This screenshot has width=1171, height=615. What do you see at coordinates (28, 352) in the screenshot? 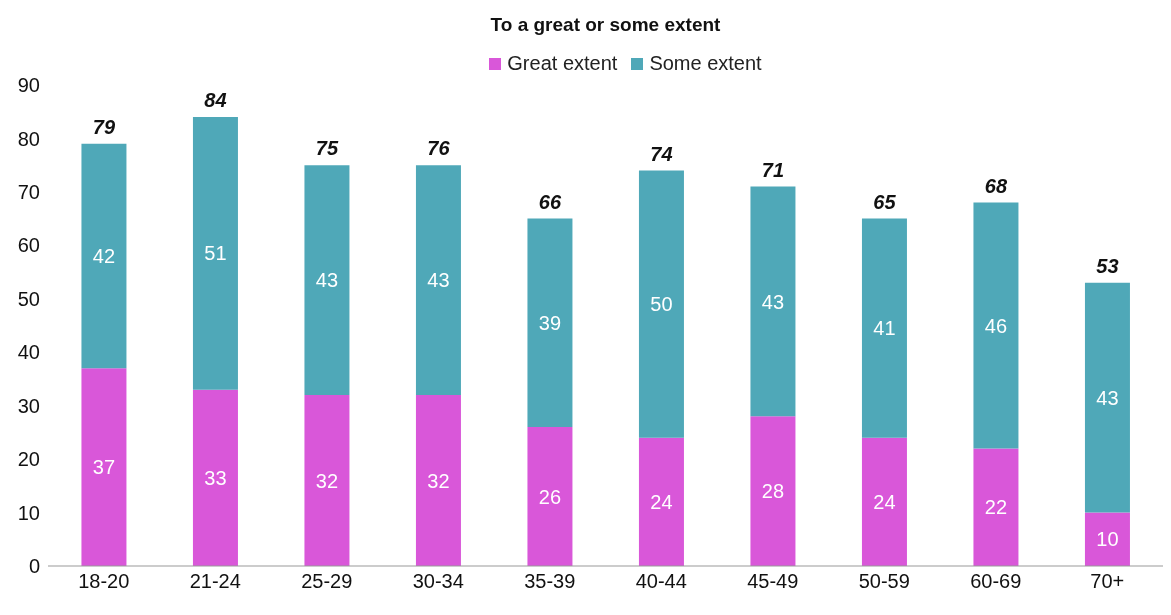
I see `y-tick-label: 40` at bounding box center [28, 352].